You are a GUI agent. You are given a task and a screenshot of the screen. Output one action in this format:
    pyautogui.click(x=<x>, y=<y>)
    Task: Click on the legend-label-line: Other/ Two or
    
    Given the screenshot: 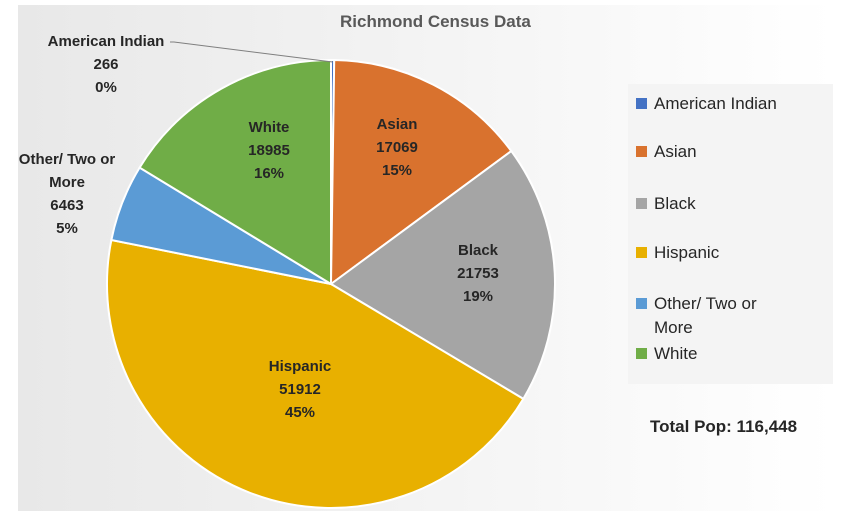 What is the action you would take?
    pyautogui.click(x=705, y=303)
    